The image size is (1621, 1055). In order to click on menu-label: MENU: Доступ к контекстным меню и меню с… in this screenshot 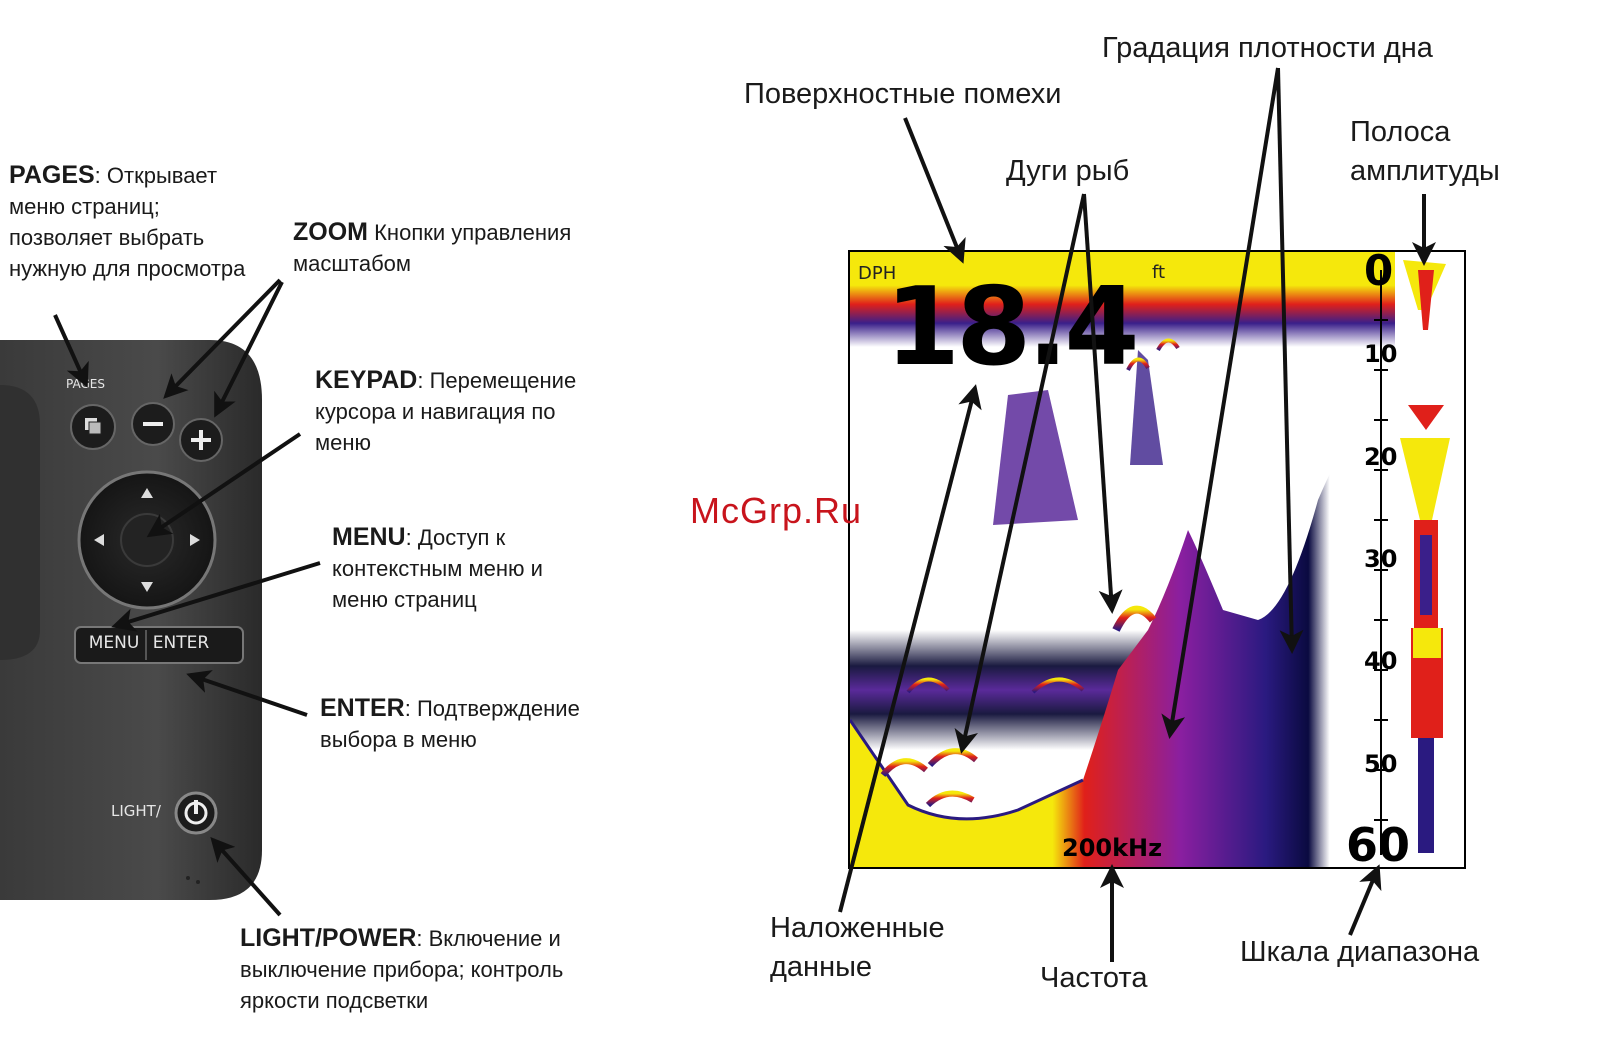, I will do `click(457, 568)`.